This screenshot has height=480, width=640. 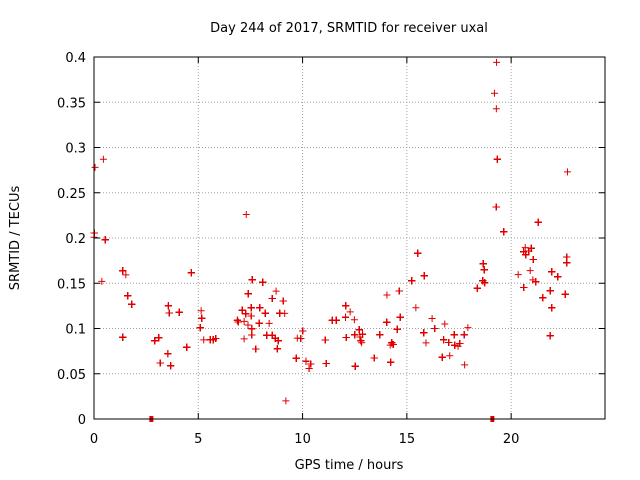 What do you see at coordinates (75, 330) in the screenshot?
I see `y-tick-label: 0.1` at bounding box center [75, 330].